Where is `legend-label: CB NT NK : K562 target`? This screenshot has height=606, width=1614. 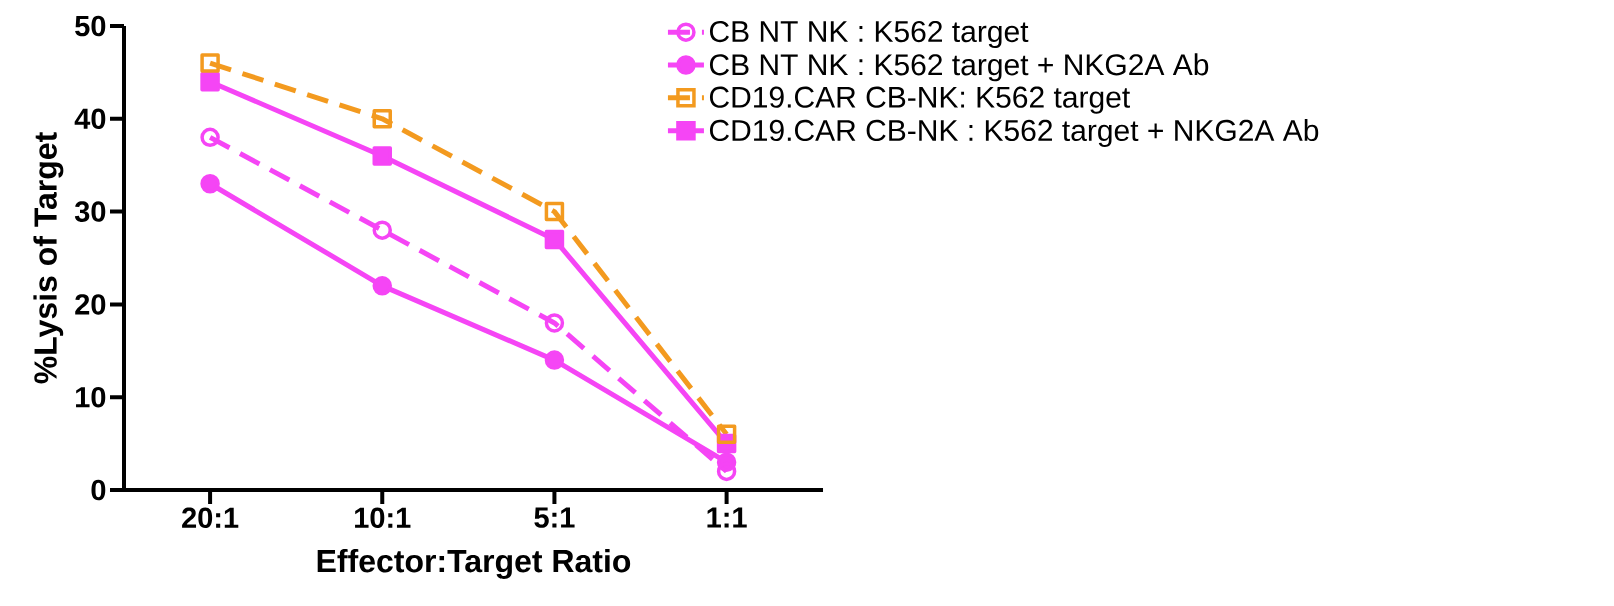 legend-label: CB NT NK : K562 target is located at coordinates (869, 34).